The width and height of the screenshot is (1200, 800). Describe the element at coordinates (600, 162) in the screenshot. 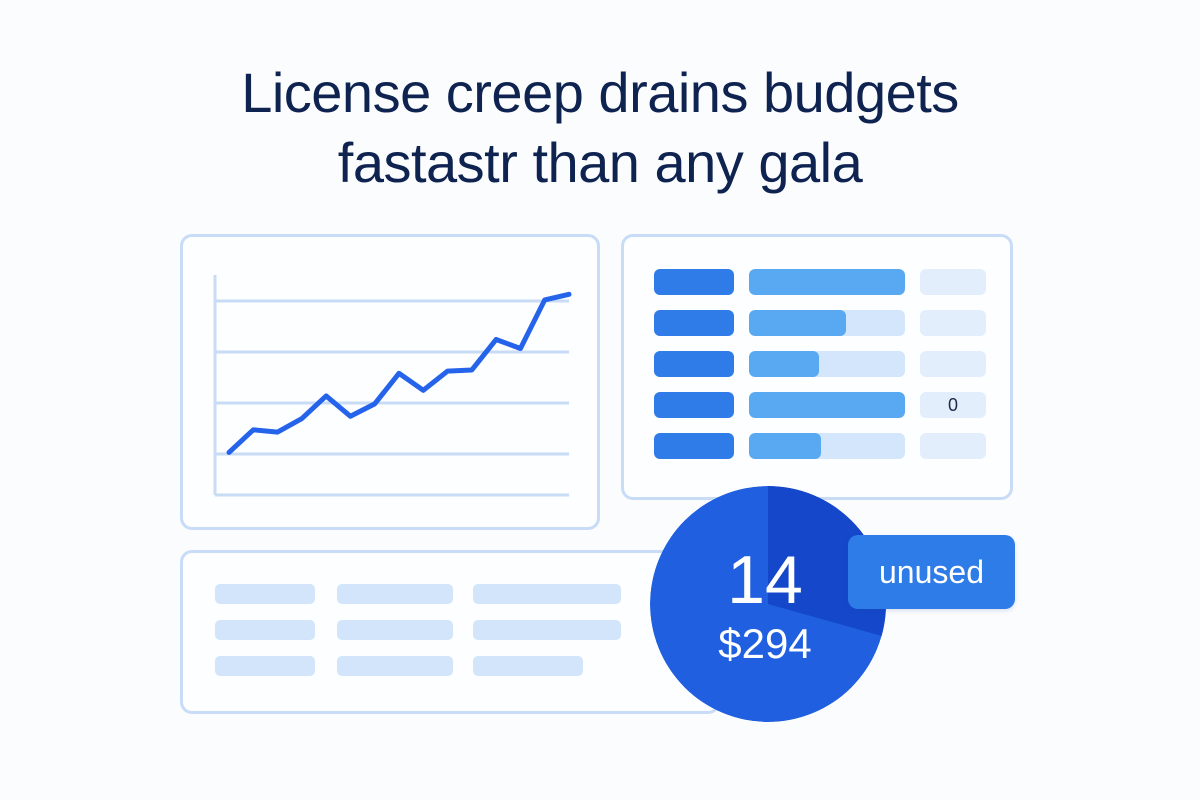

I see `headline-line-2: fastastr than any gala` at that location.